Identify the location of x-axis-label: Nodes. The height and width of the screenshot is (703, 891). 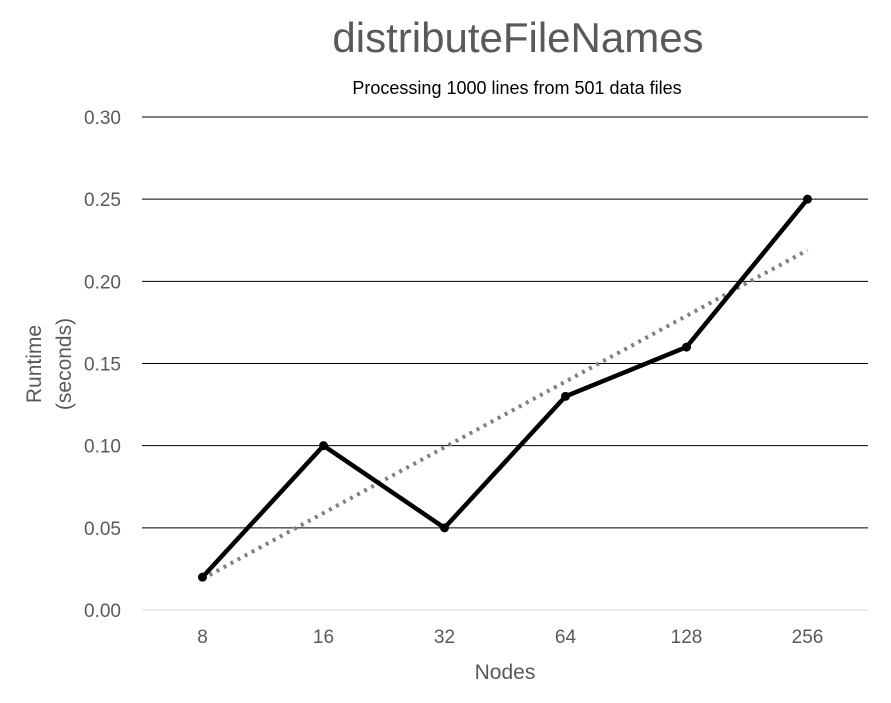
(505, 672).